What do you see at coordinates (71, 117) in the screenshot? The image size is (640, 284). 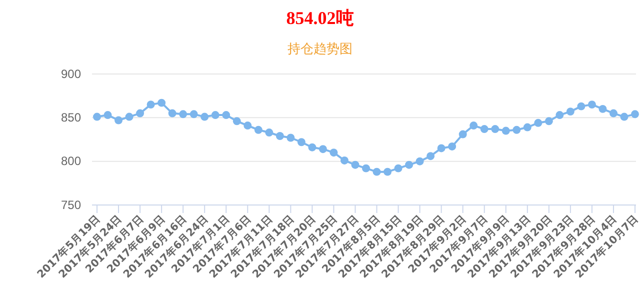 I see `y-tick-label: 850` at bounding box center [71, 117].